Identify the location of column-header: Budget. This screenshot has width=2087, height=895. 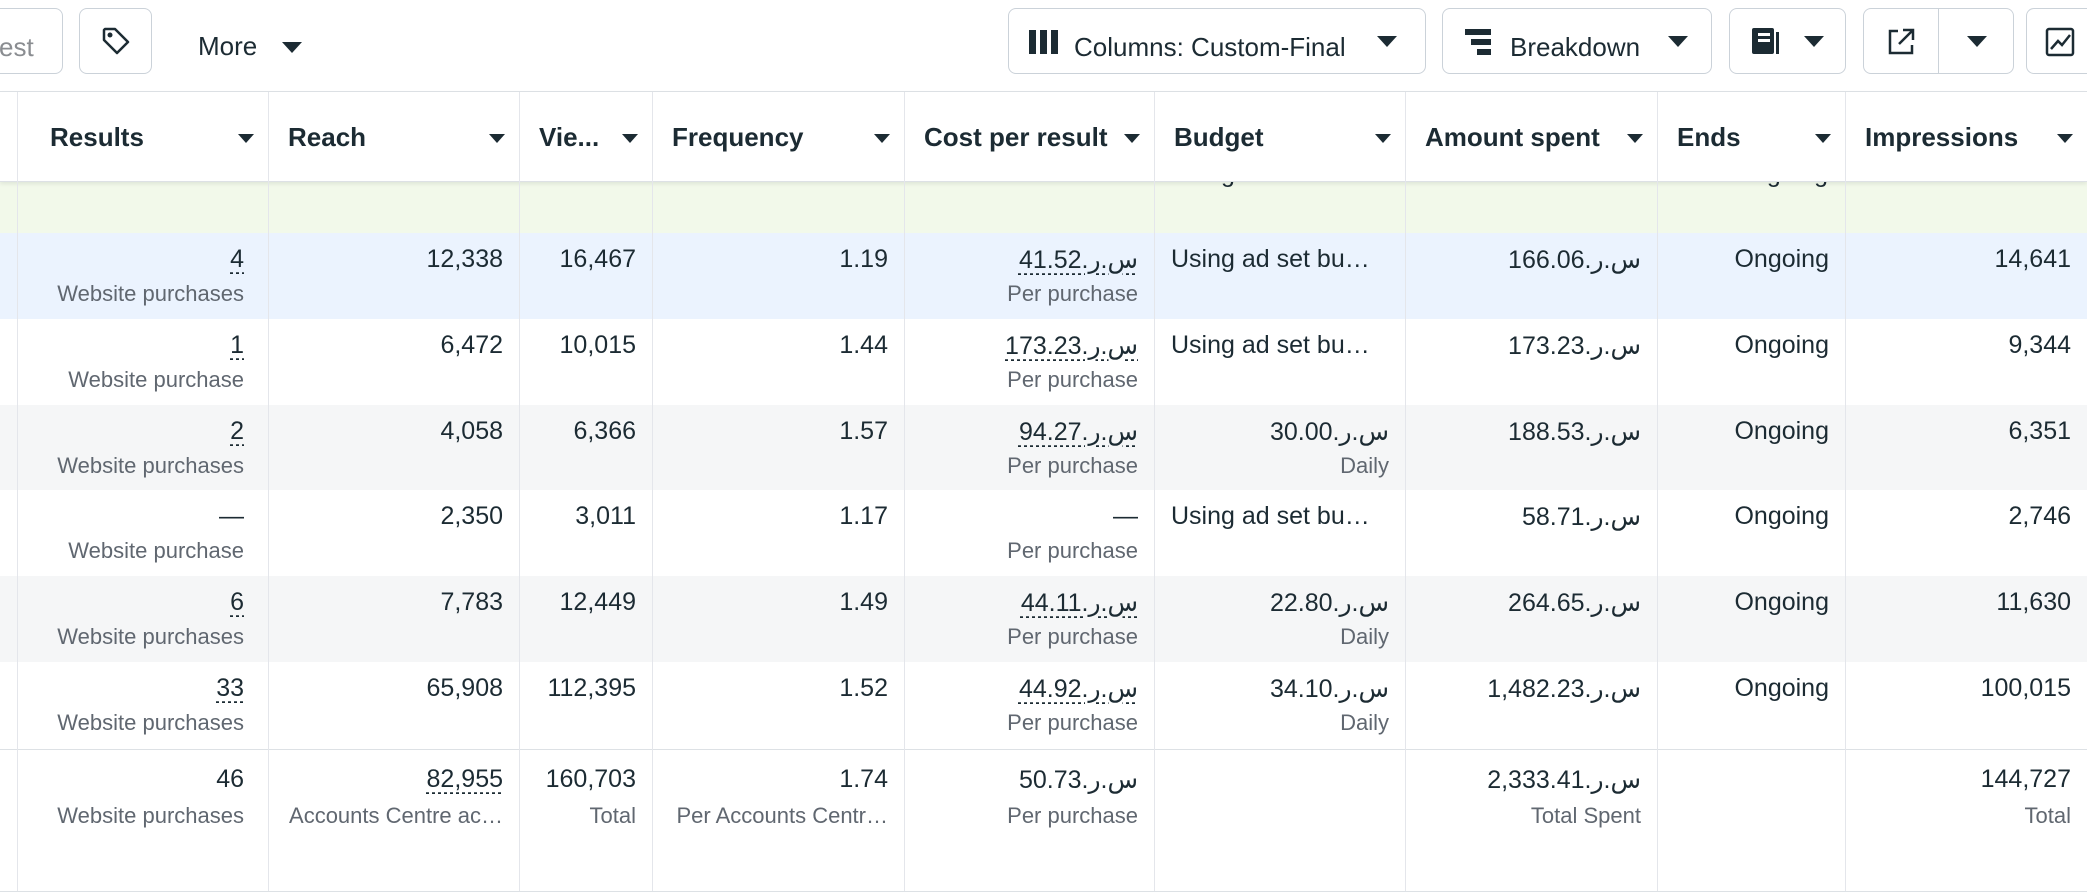
(1219, 137).